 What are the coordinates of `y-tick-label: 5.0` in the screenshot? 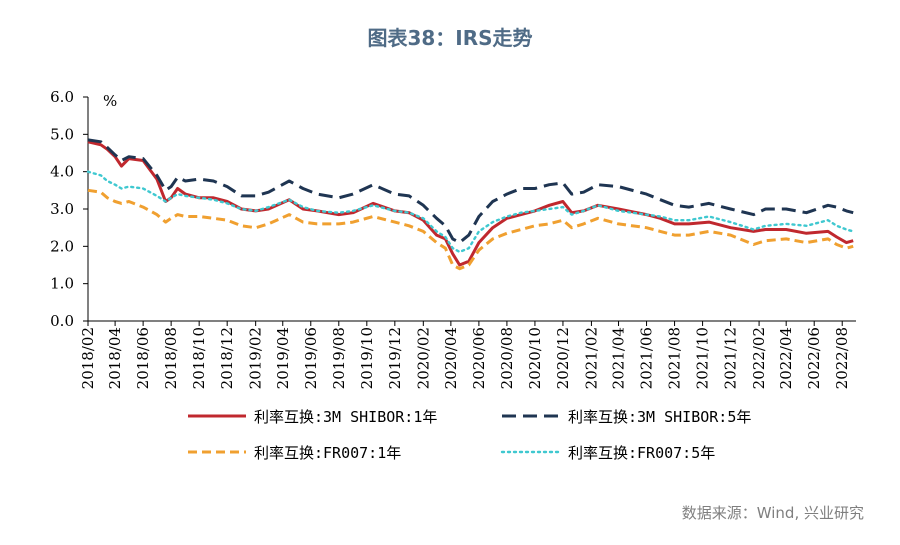 It's located at (62, 134).